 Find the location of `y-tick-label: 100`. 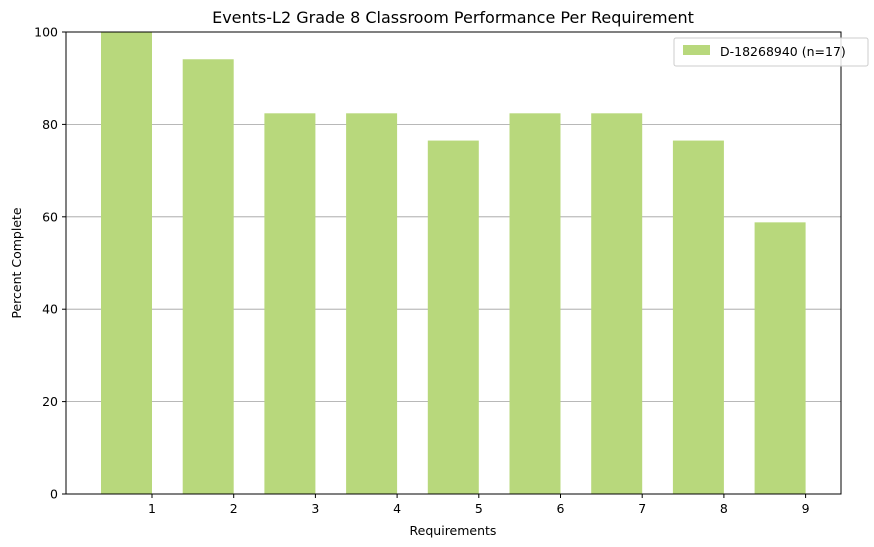

y-tick-label: 100 is located at coordinates (46, 32).